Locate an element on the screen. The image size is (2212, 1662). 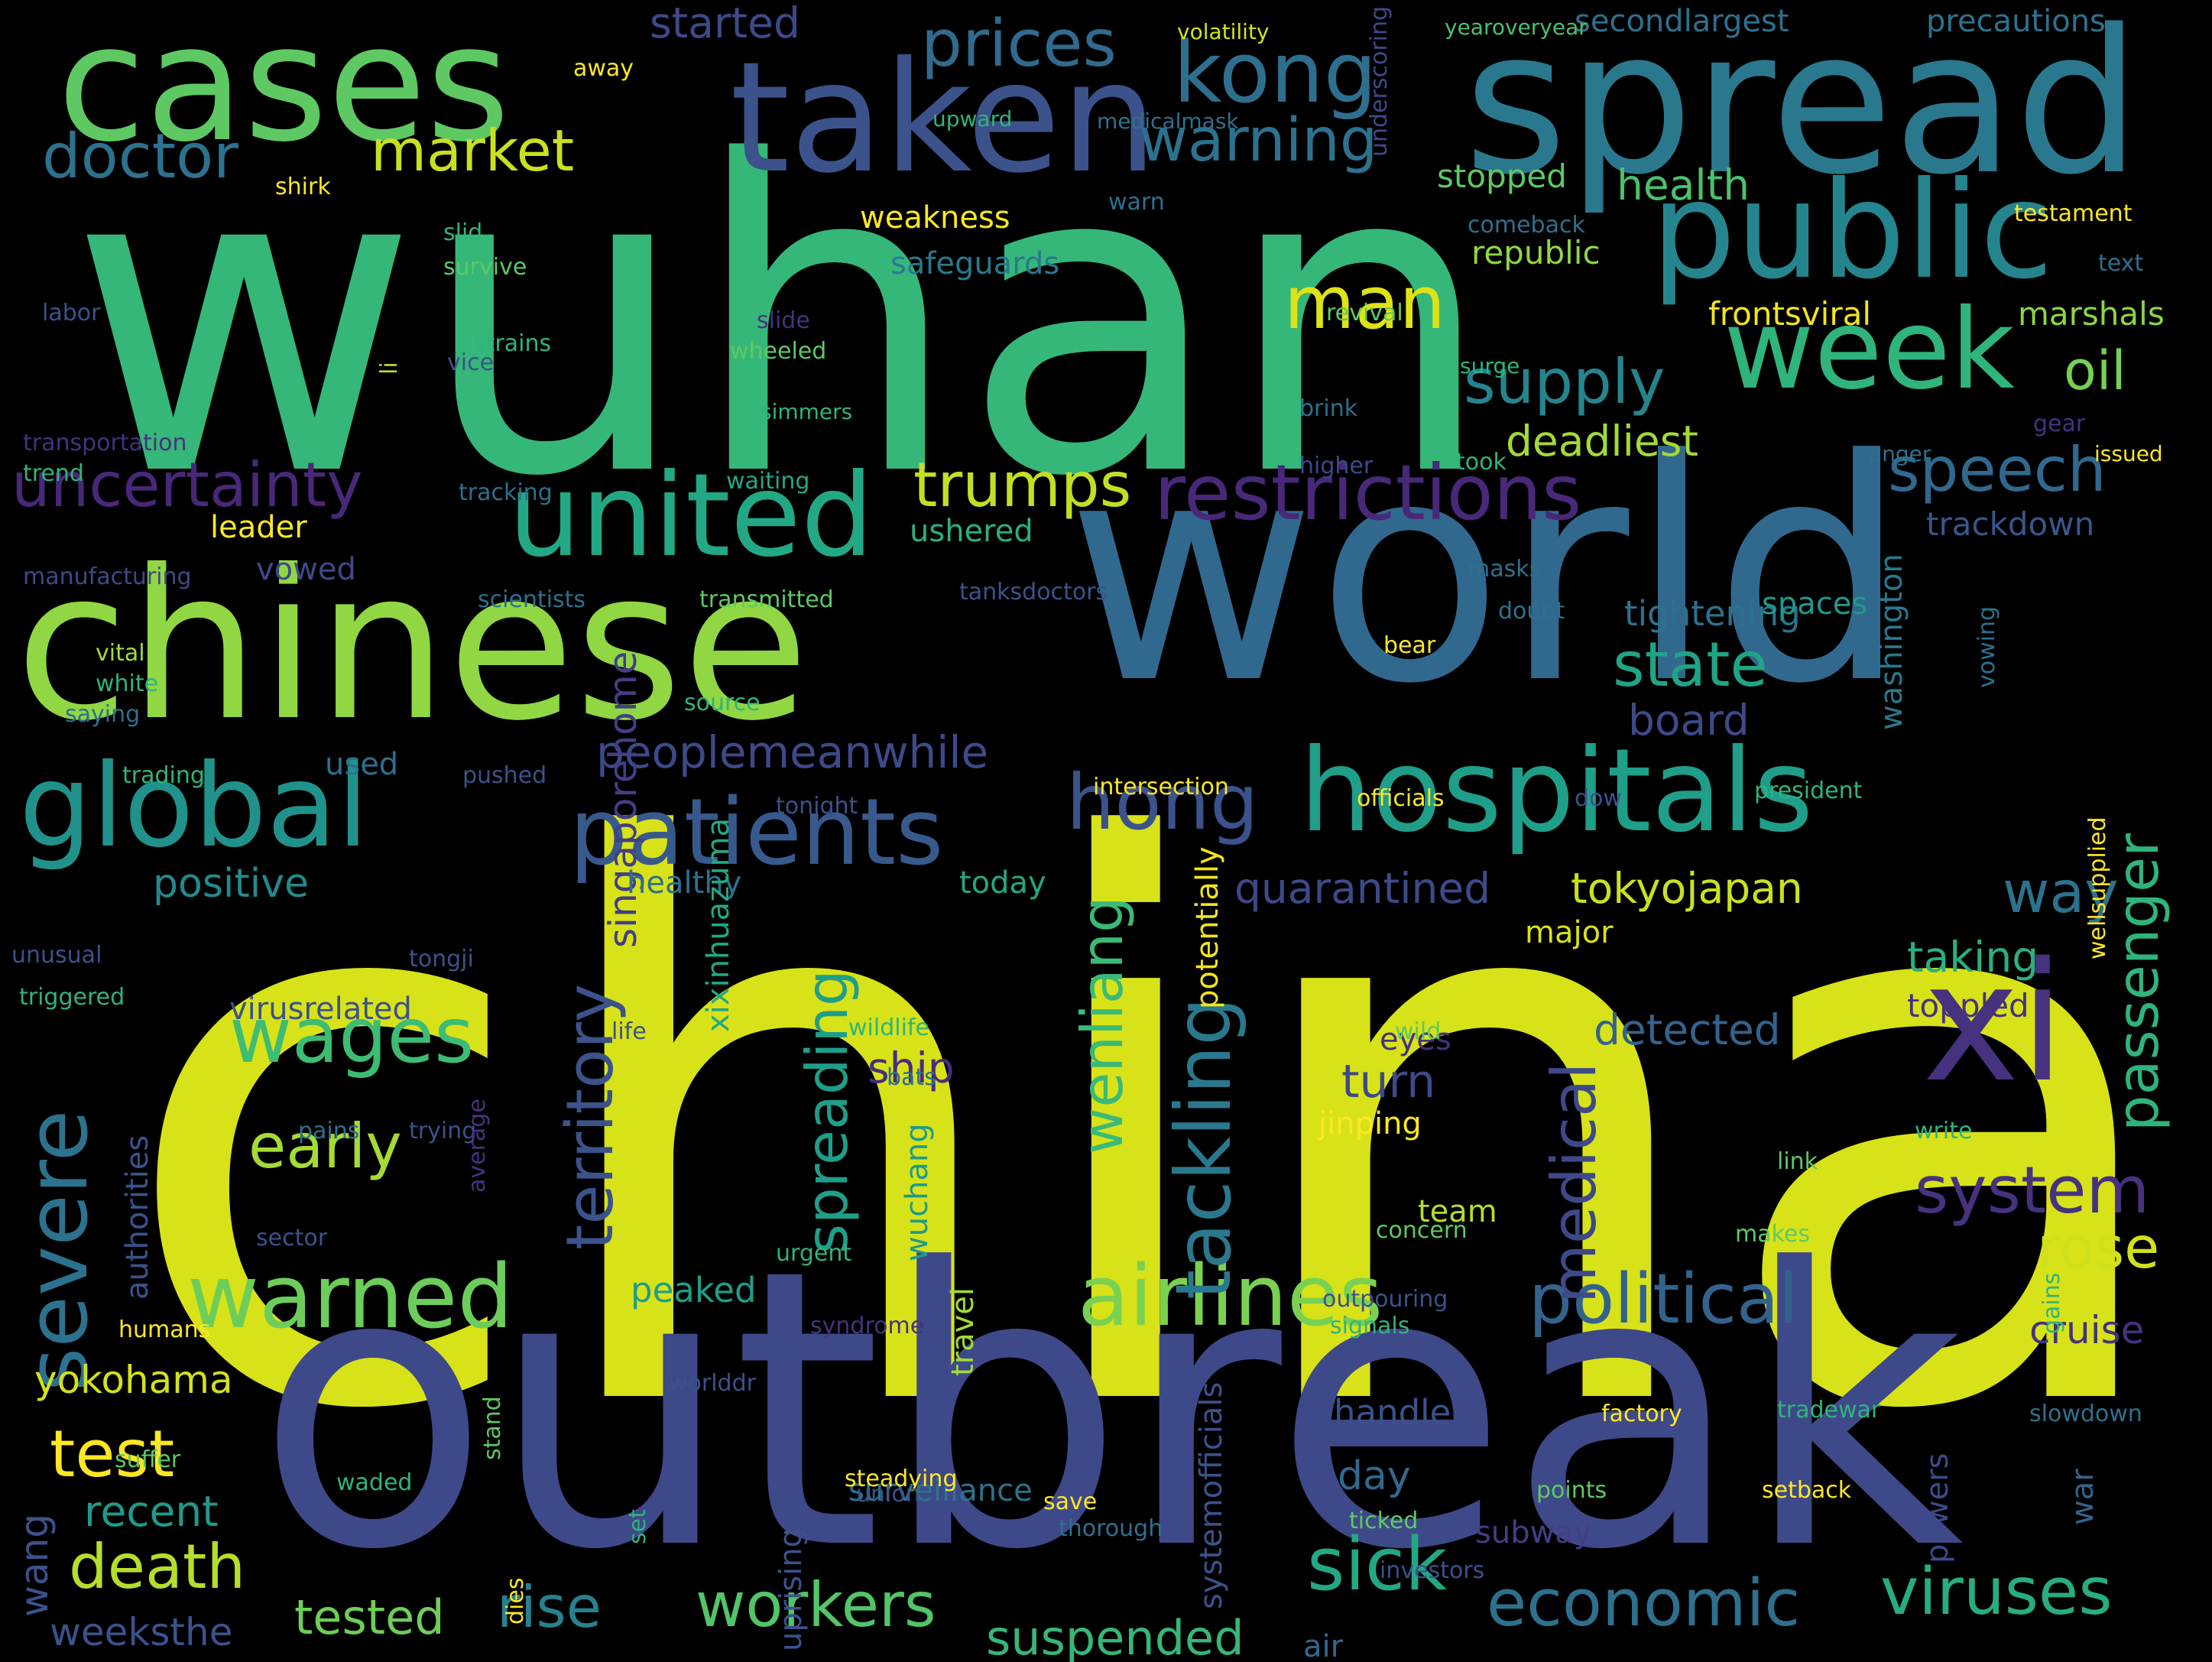
word-war: war is located at coordinates (2082, 1497).